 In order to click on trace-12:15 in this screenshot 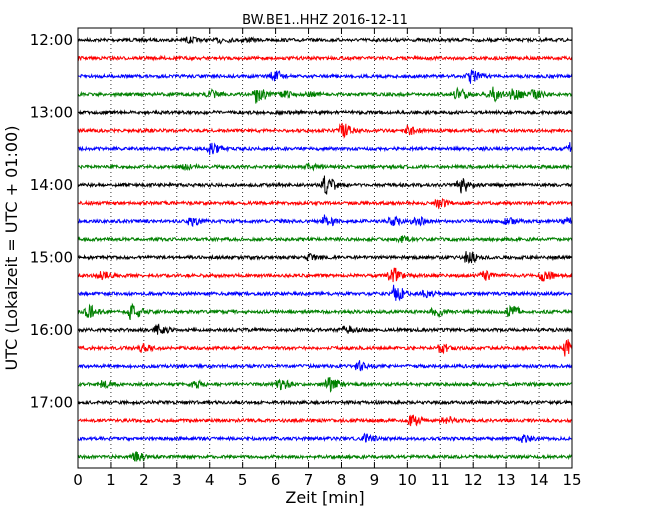, I will do `click(325, 58)`.